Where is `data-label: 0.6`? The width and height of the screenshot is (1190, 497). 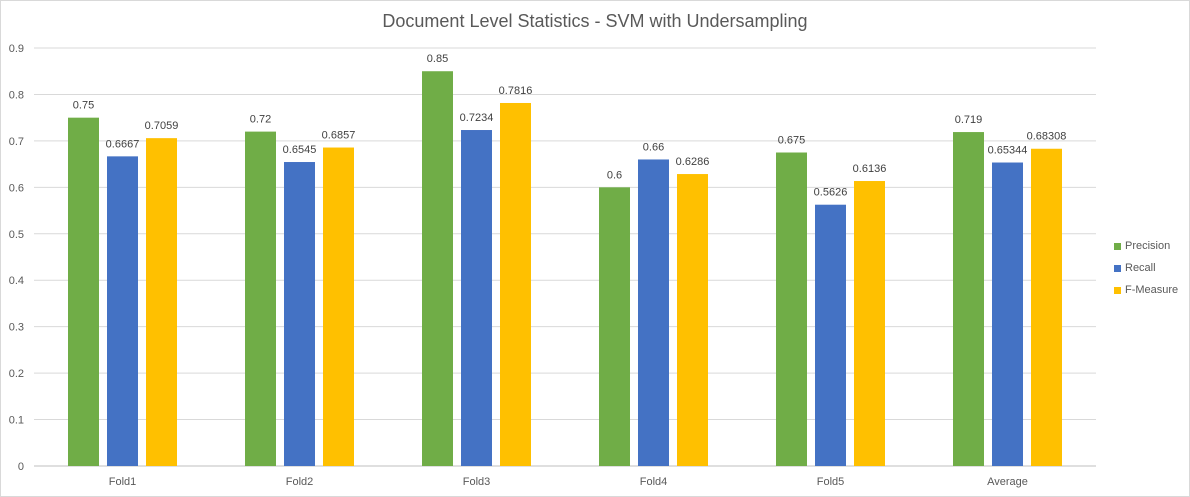
data-label: 0.6 is located at coordinates (614, 175).